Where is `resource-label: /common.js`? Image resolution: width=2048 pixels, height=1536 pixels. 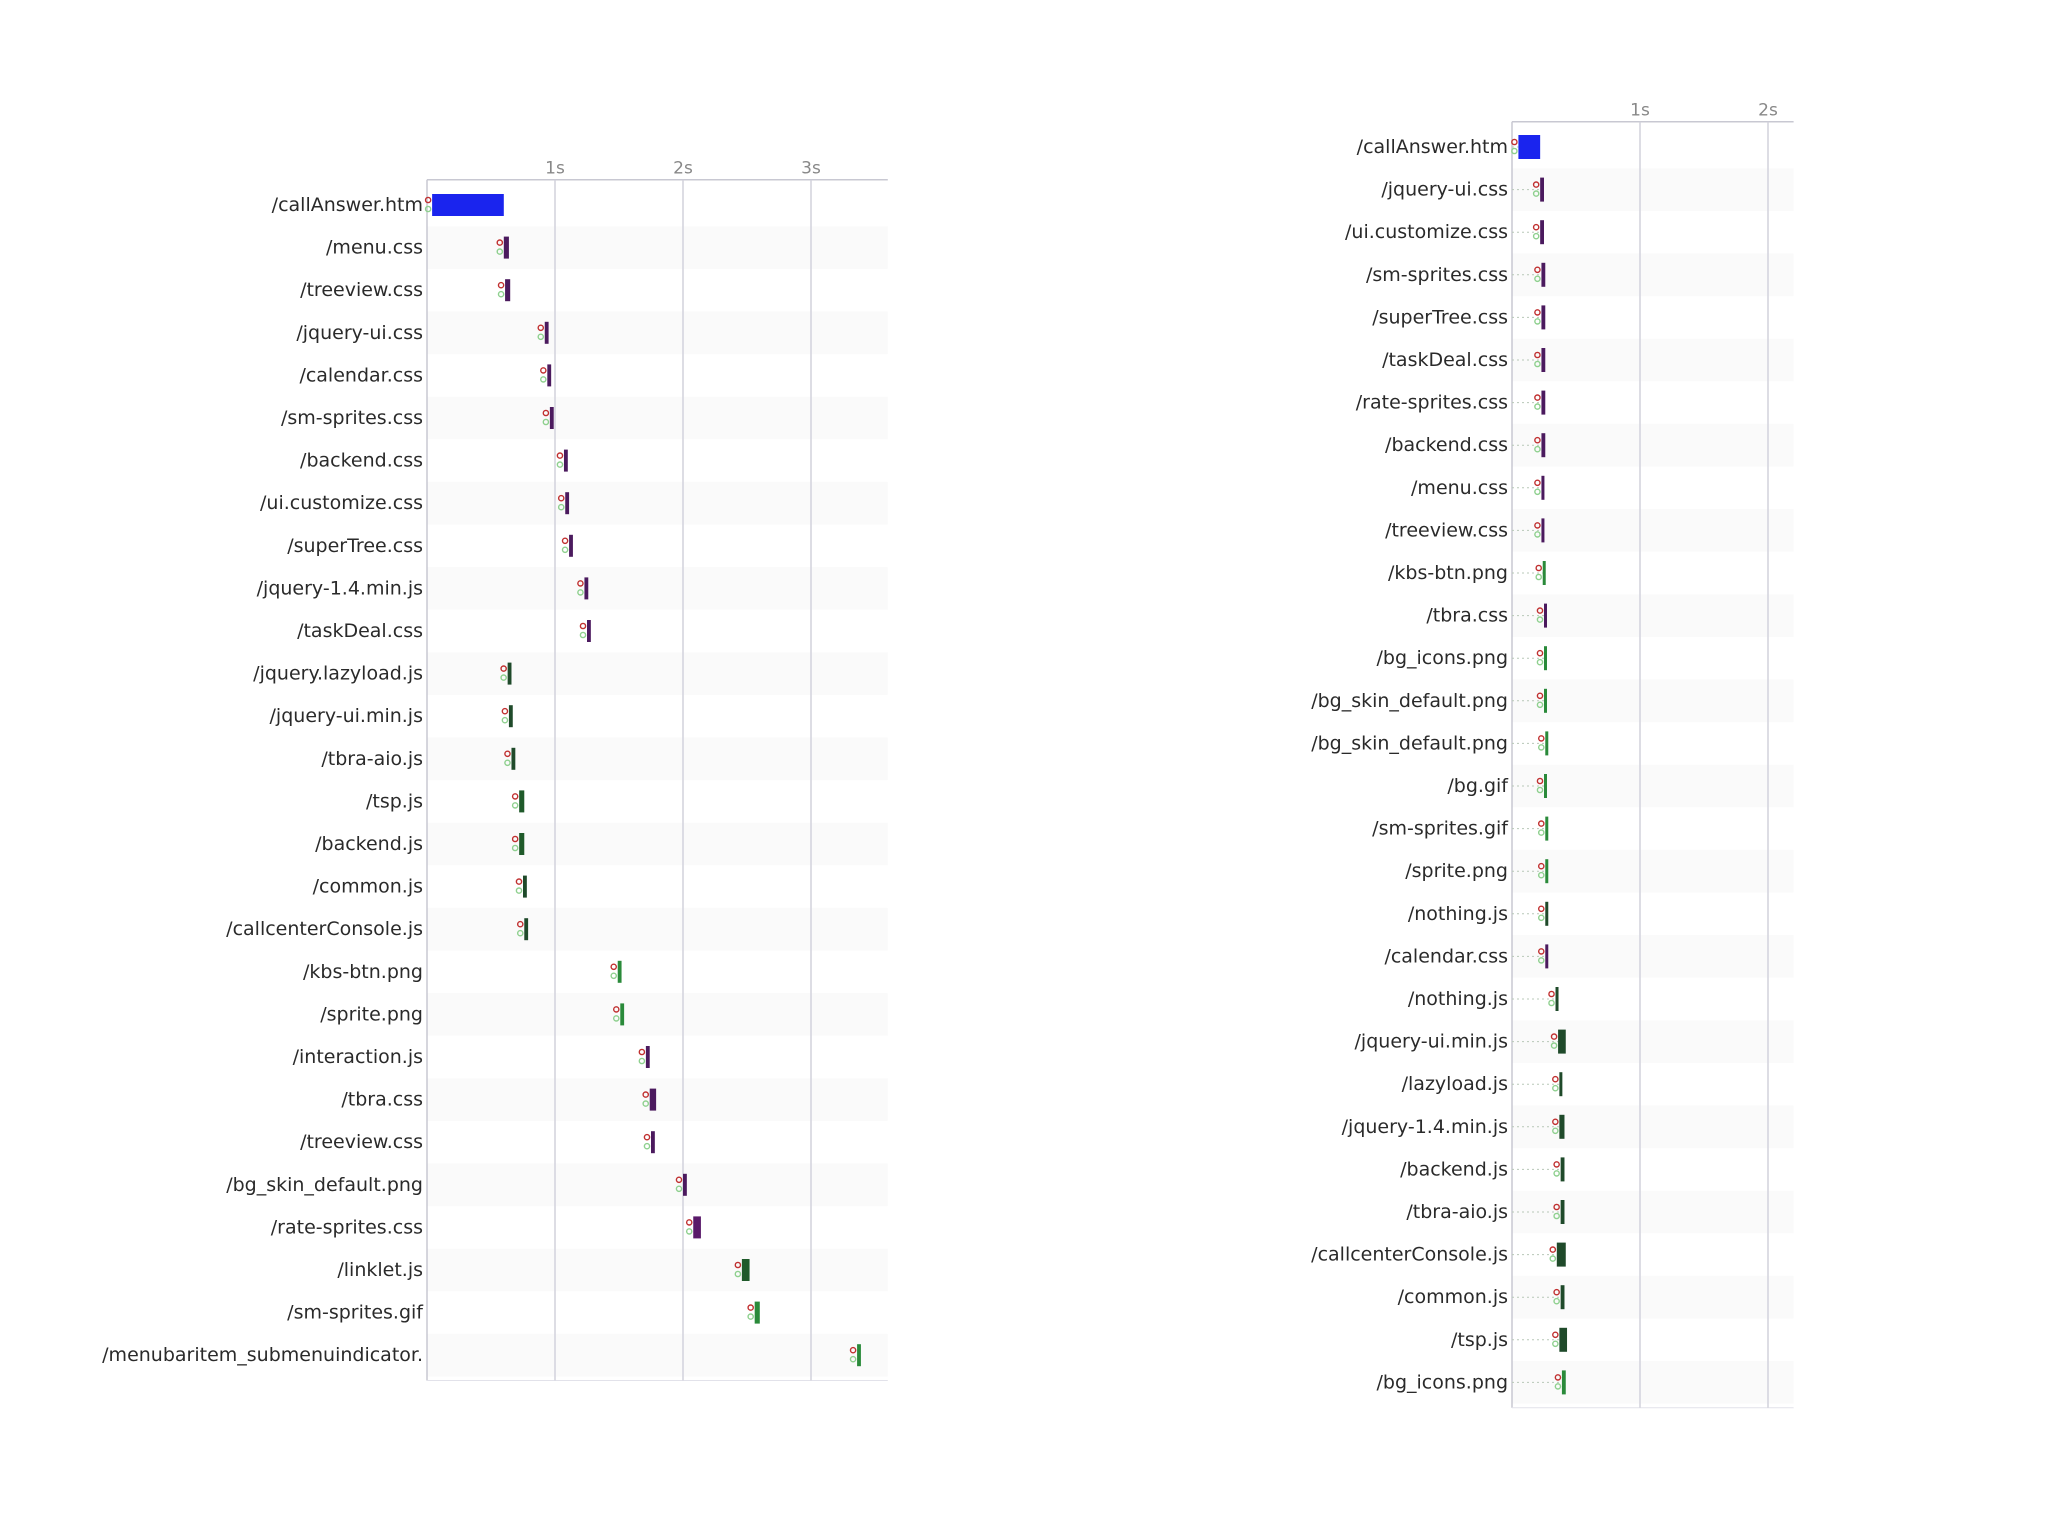
resource-label: /common.js is located at coordinates (1453, 1297).